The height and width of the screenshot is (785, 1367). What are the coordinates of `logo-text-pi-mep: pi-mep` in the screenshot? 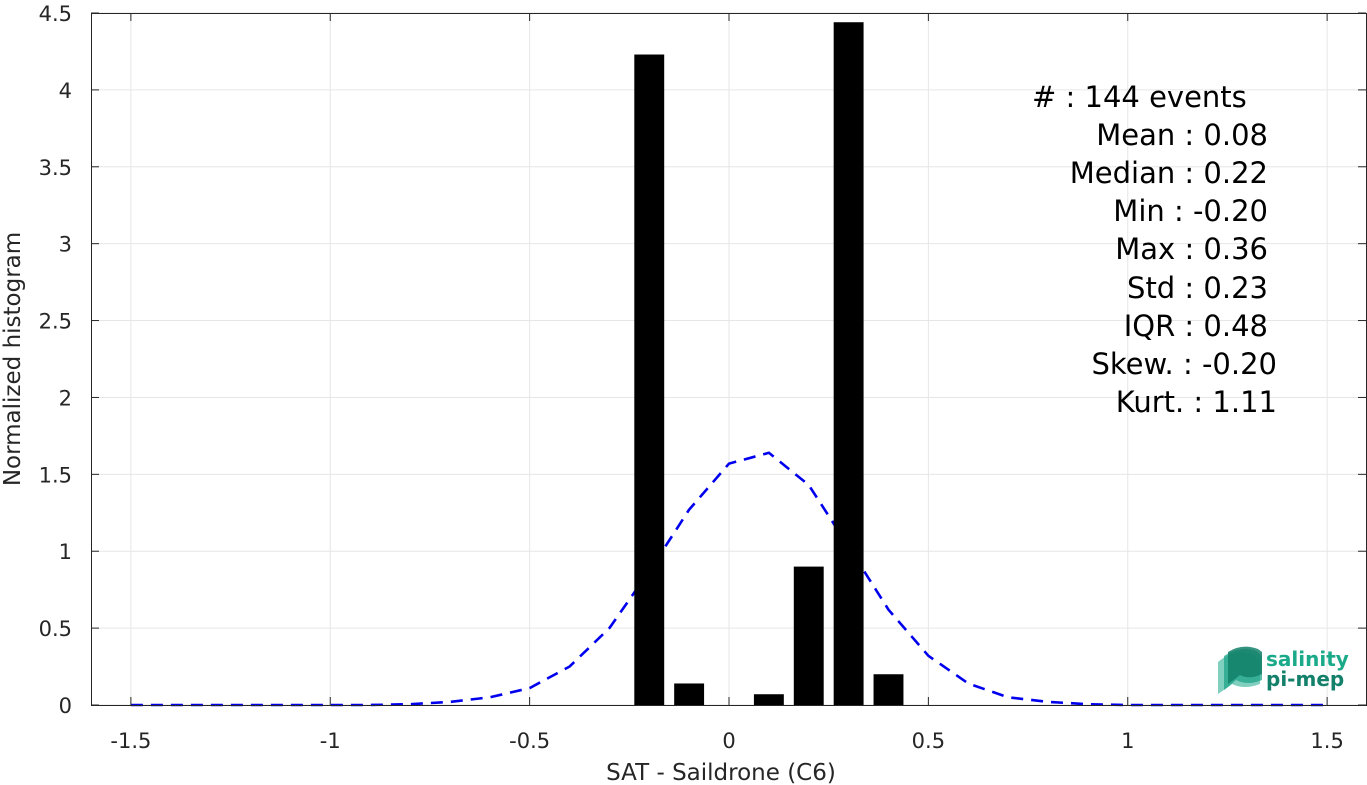 It's located at (1305, 679).